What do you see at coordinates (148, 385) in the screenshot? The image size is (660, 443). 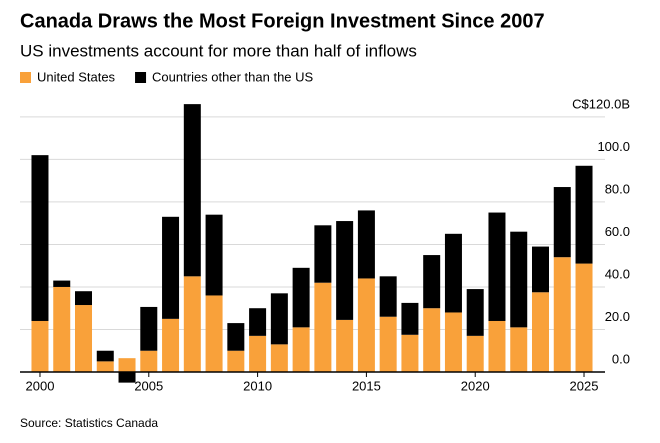 I see `x-tick-label: 2005` at bounding box center [148, 385].